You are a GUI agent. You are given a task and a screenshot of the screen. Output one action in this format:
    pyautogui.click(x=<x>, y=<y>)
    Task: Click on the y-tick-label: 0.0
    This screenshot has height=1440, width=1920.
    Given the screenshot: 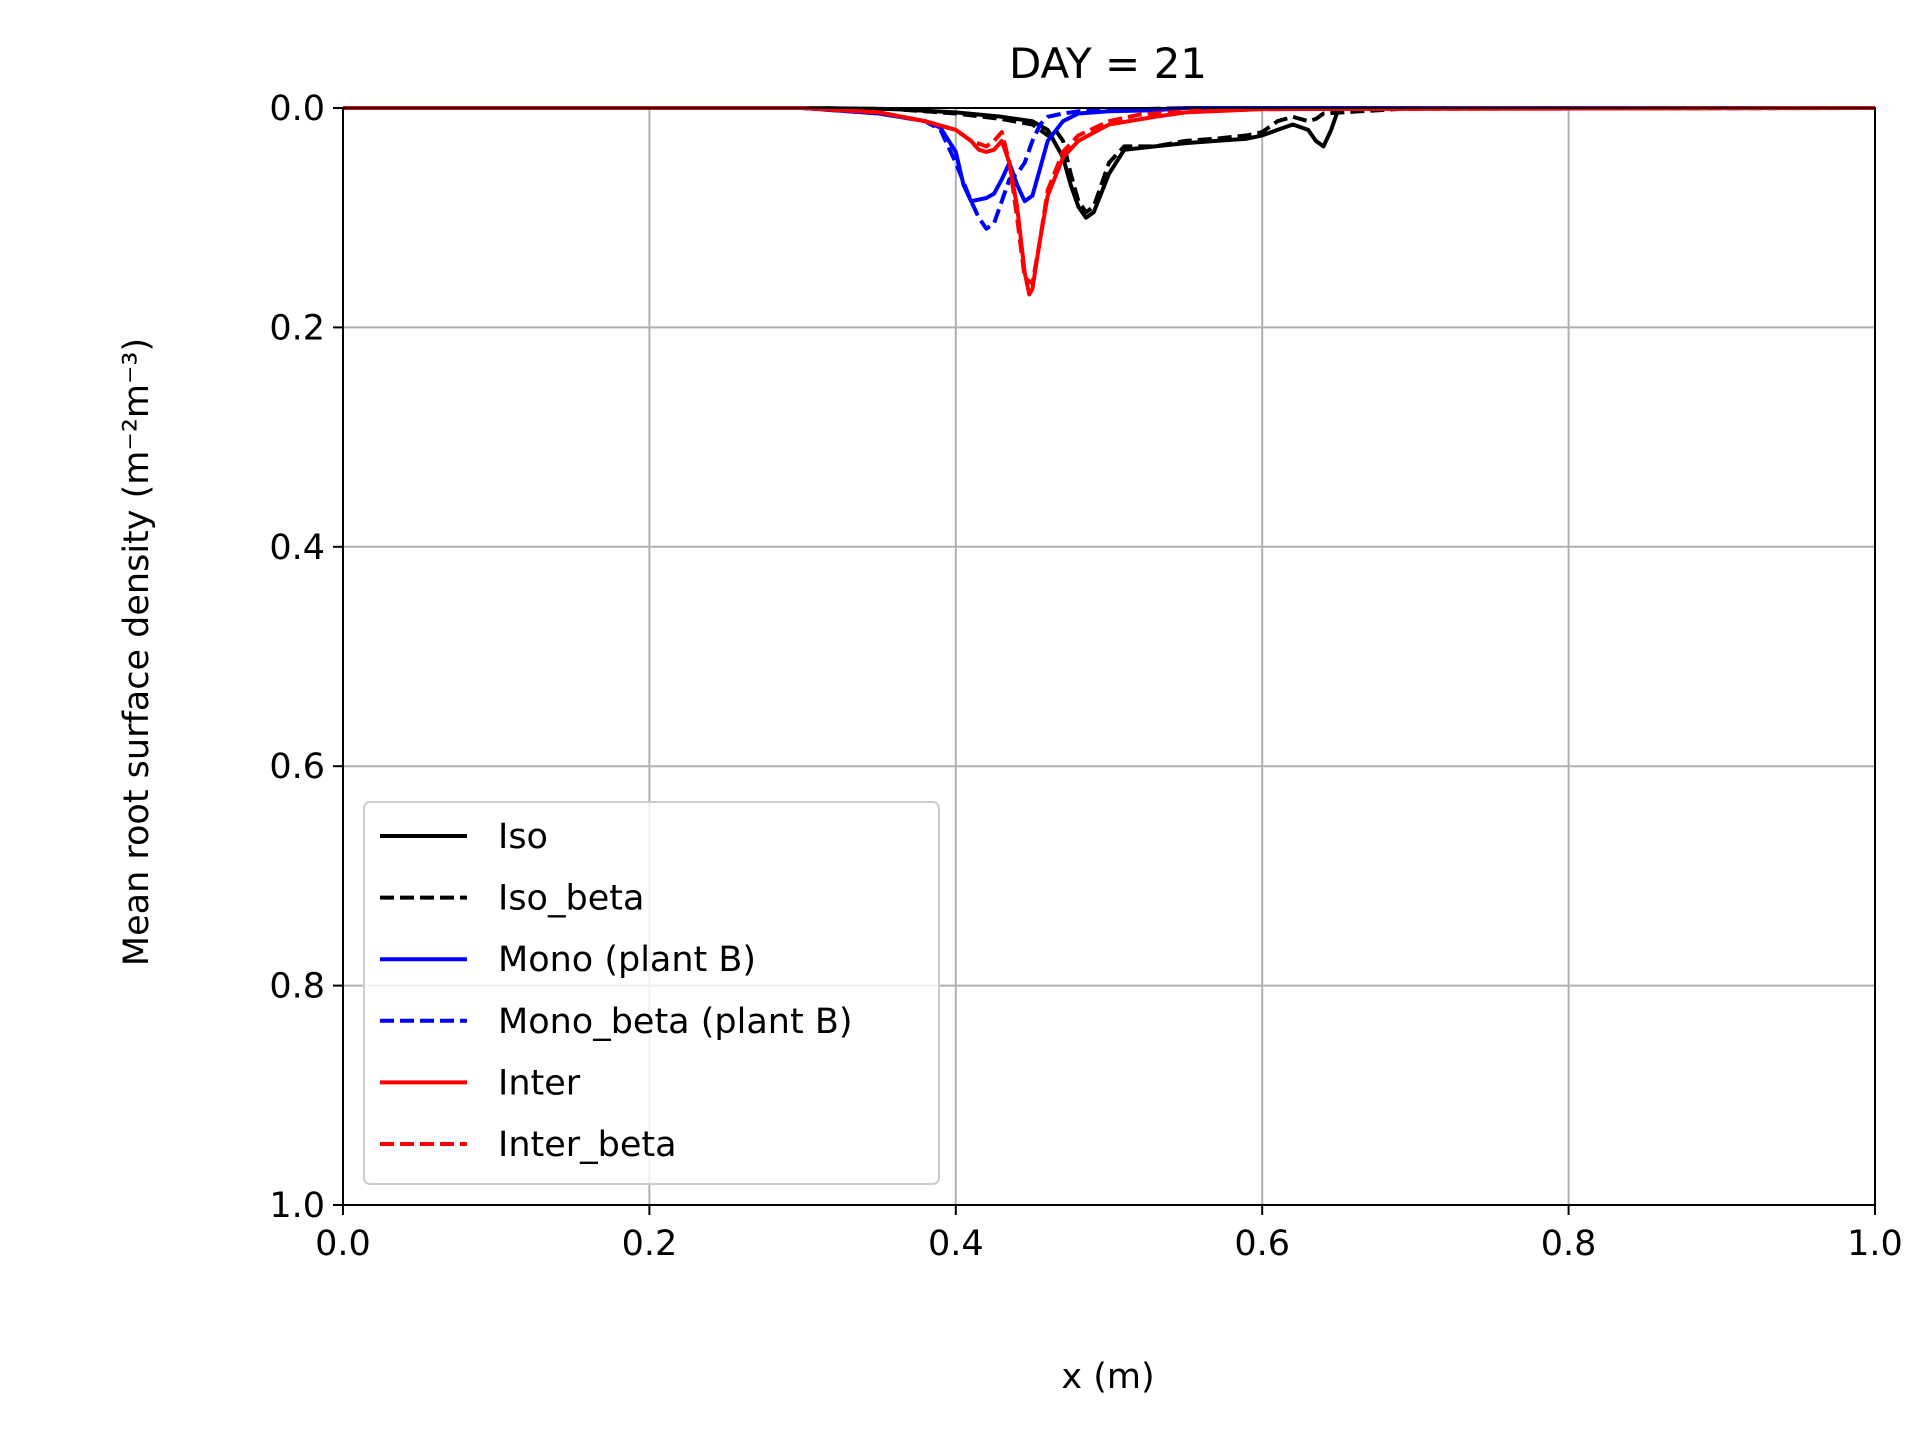 What is the action you would take?
    pyautogui.click(x=297, y=109)
    